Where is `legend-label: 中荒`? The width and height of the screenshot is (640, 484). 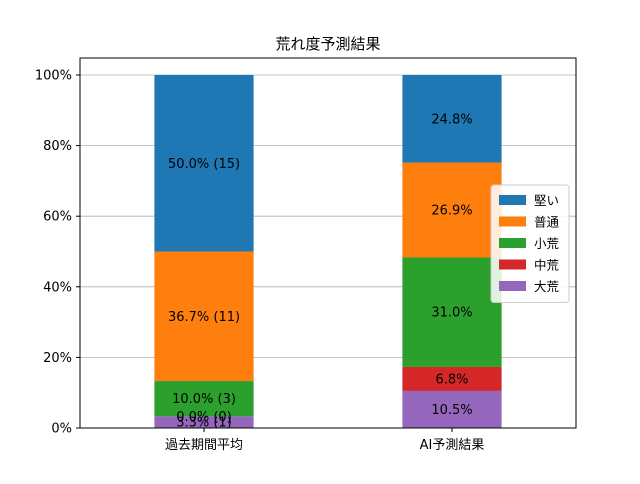
legend-label: 中荒 is located at coordinates (546, 265).